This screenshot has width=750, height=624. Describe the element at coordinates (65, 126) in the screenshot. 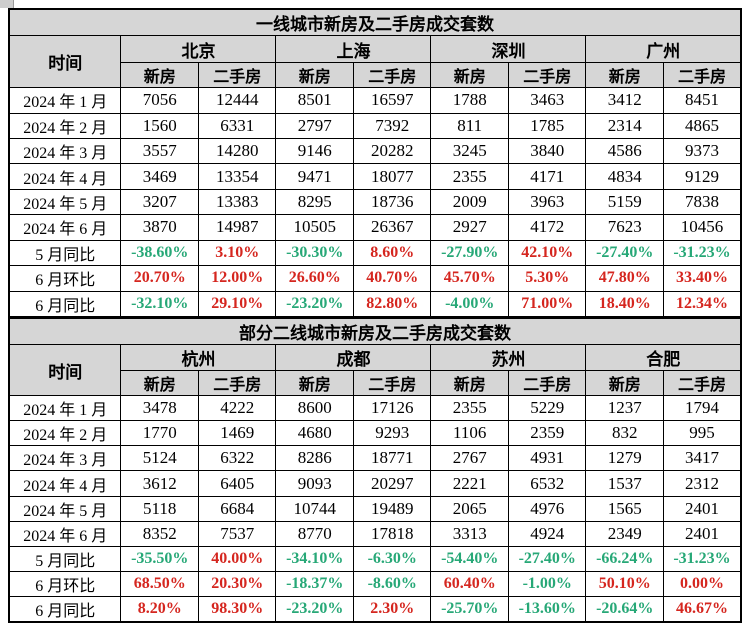

I see `row-label-month: 2024 年 2 月` at that location.